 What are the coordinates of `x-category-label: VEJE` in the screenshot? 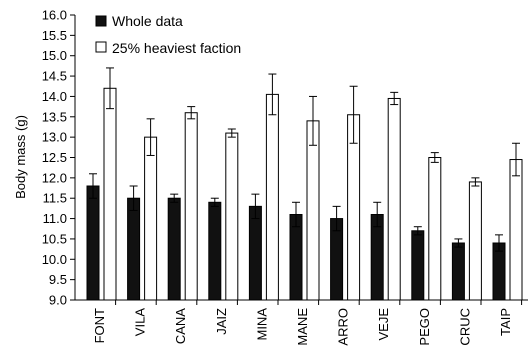 It's located at (383, 324).